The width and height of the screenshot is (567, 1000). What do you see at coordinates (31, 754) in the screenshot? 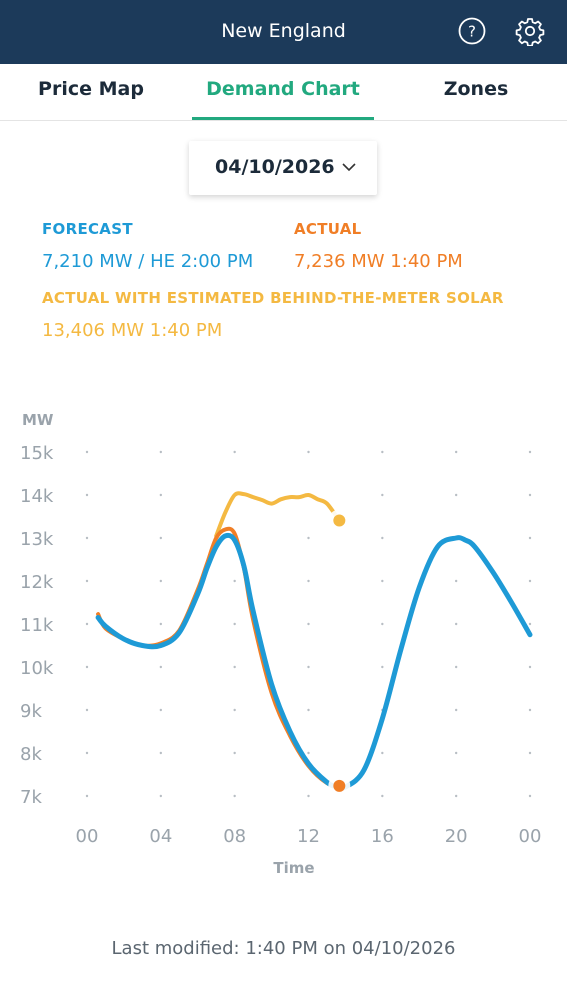
I see `y-tick-label: 8k` at bounding box center [31, 754].